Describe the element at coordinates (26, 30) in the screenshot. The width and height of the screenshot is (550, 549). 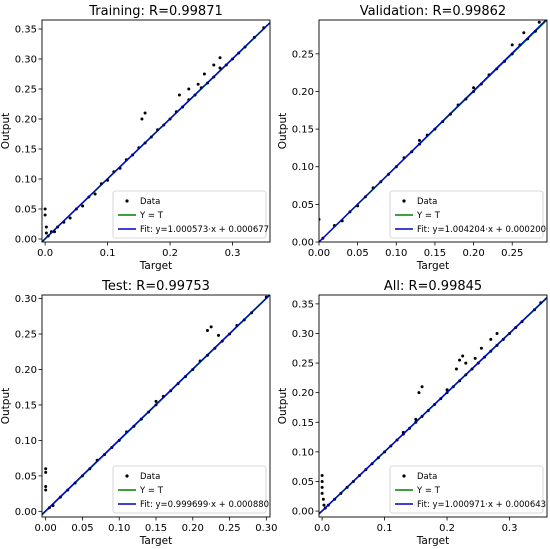
I see `y-tick-label: 0.35` at that location.